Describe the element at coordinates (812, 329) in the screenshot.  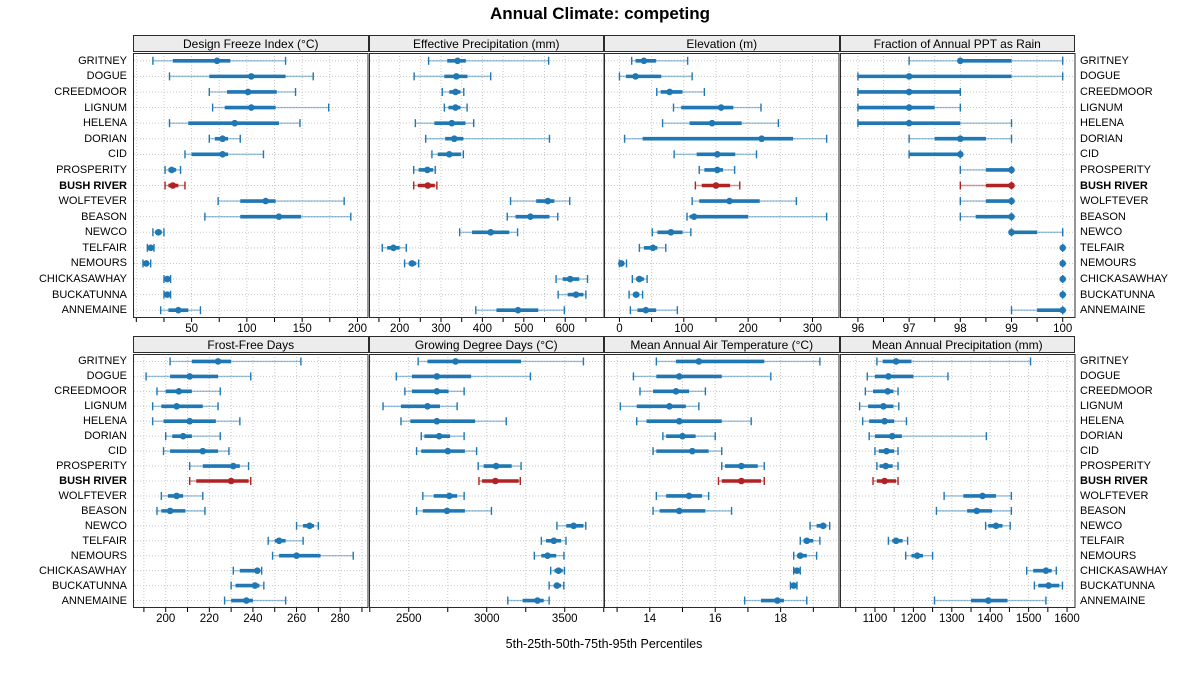
I see `axis-tick-label: 300` at that location.